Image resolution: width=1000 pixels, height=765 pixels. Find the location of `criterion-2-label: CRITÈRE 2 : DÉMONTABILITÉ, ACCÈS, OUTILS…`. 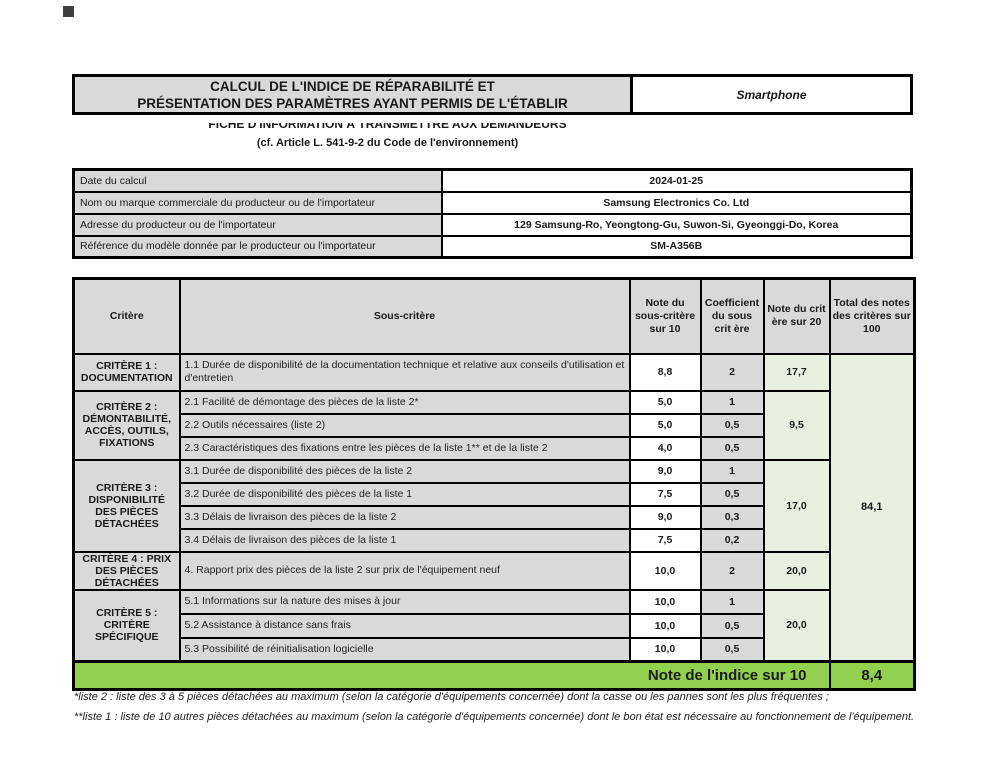

criterion-2-label: CRITÈRE 2 : DÉMONTABILITÉ, ACCÈS, OUTILS… is located at coordinates (126, 425).